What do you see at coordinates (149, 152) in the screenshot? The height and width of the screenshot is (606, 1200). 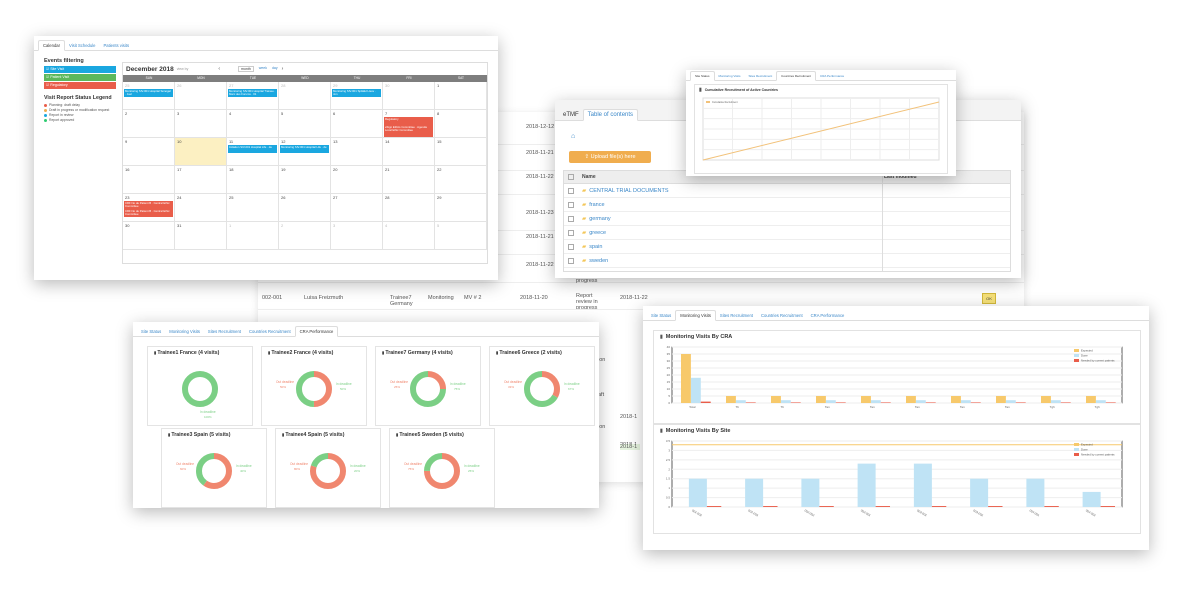 I see `calendar-day-cell: 9` at bounding box center [149, 152].